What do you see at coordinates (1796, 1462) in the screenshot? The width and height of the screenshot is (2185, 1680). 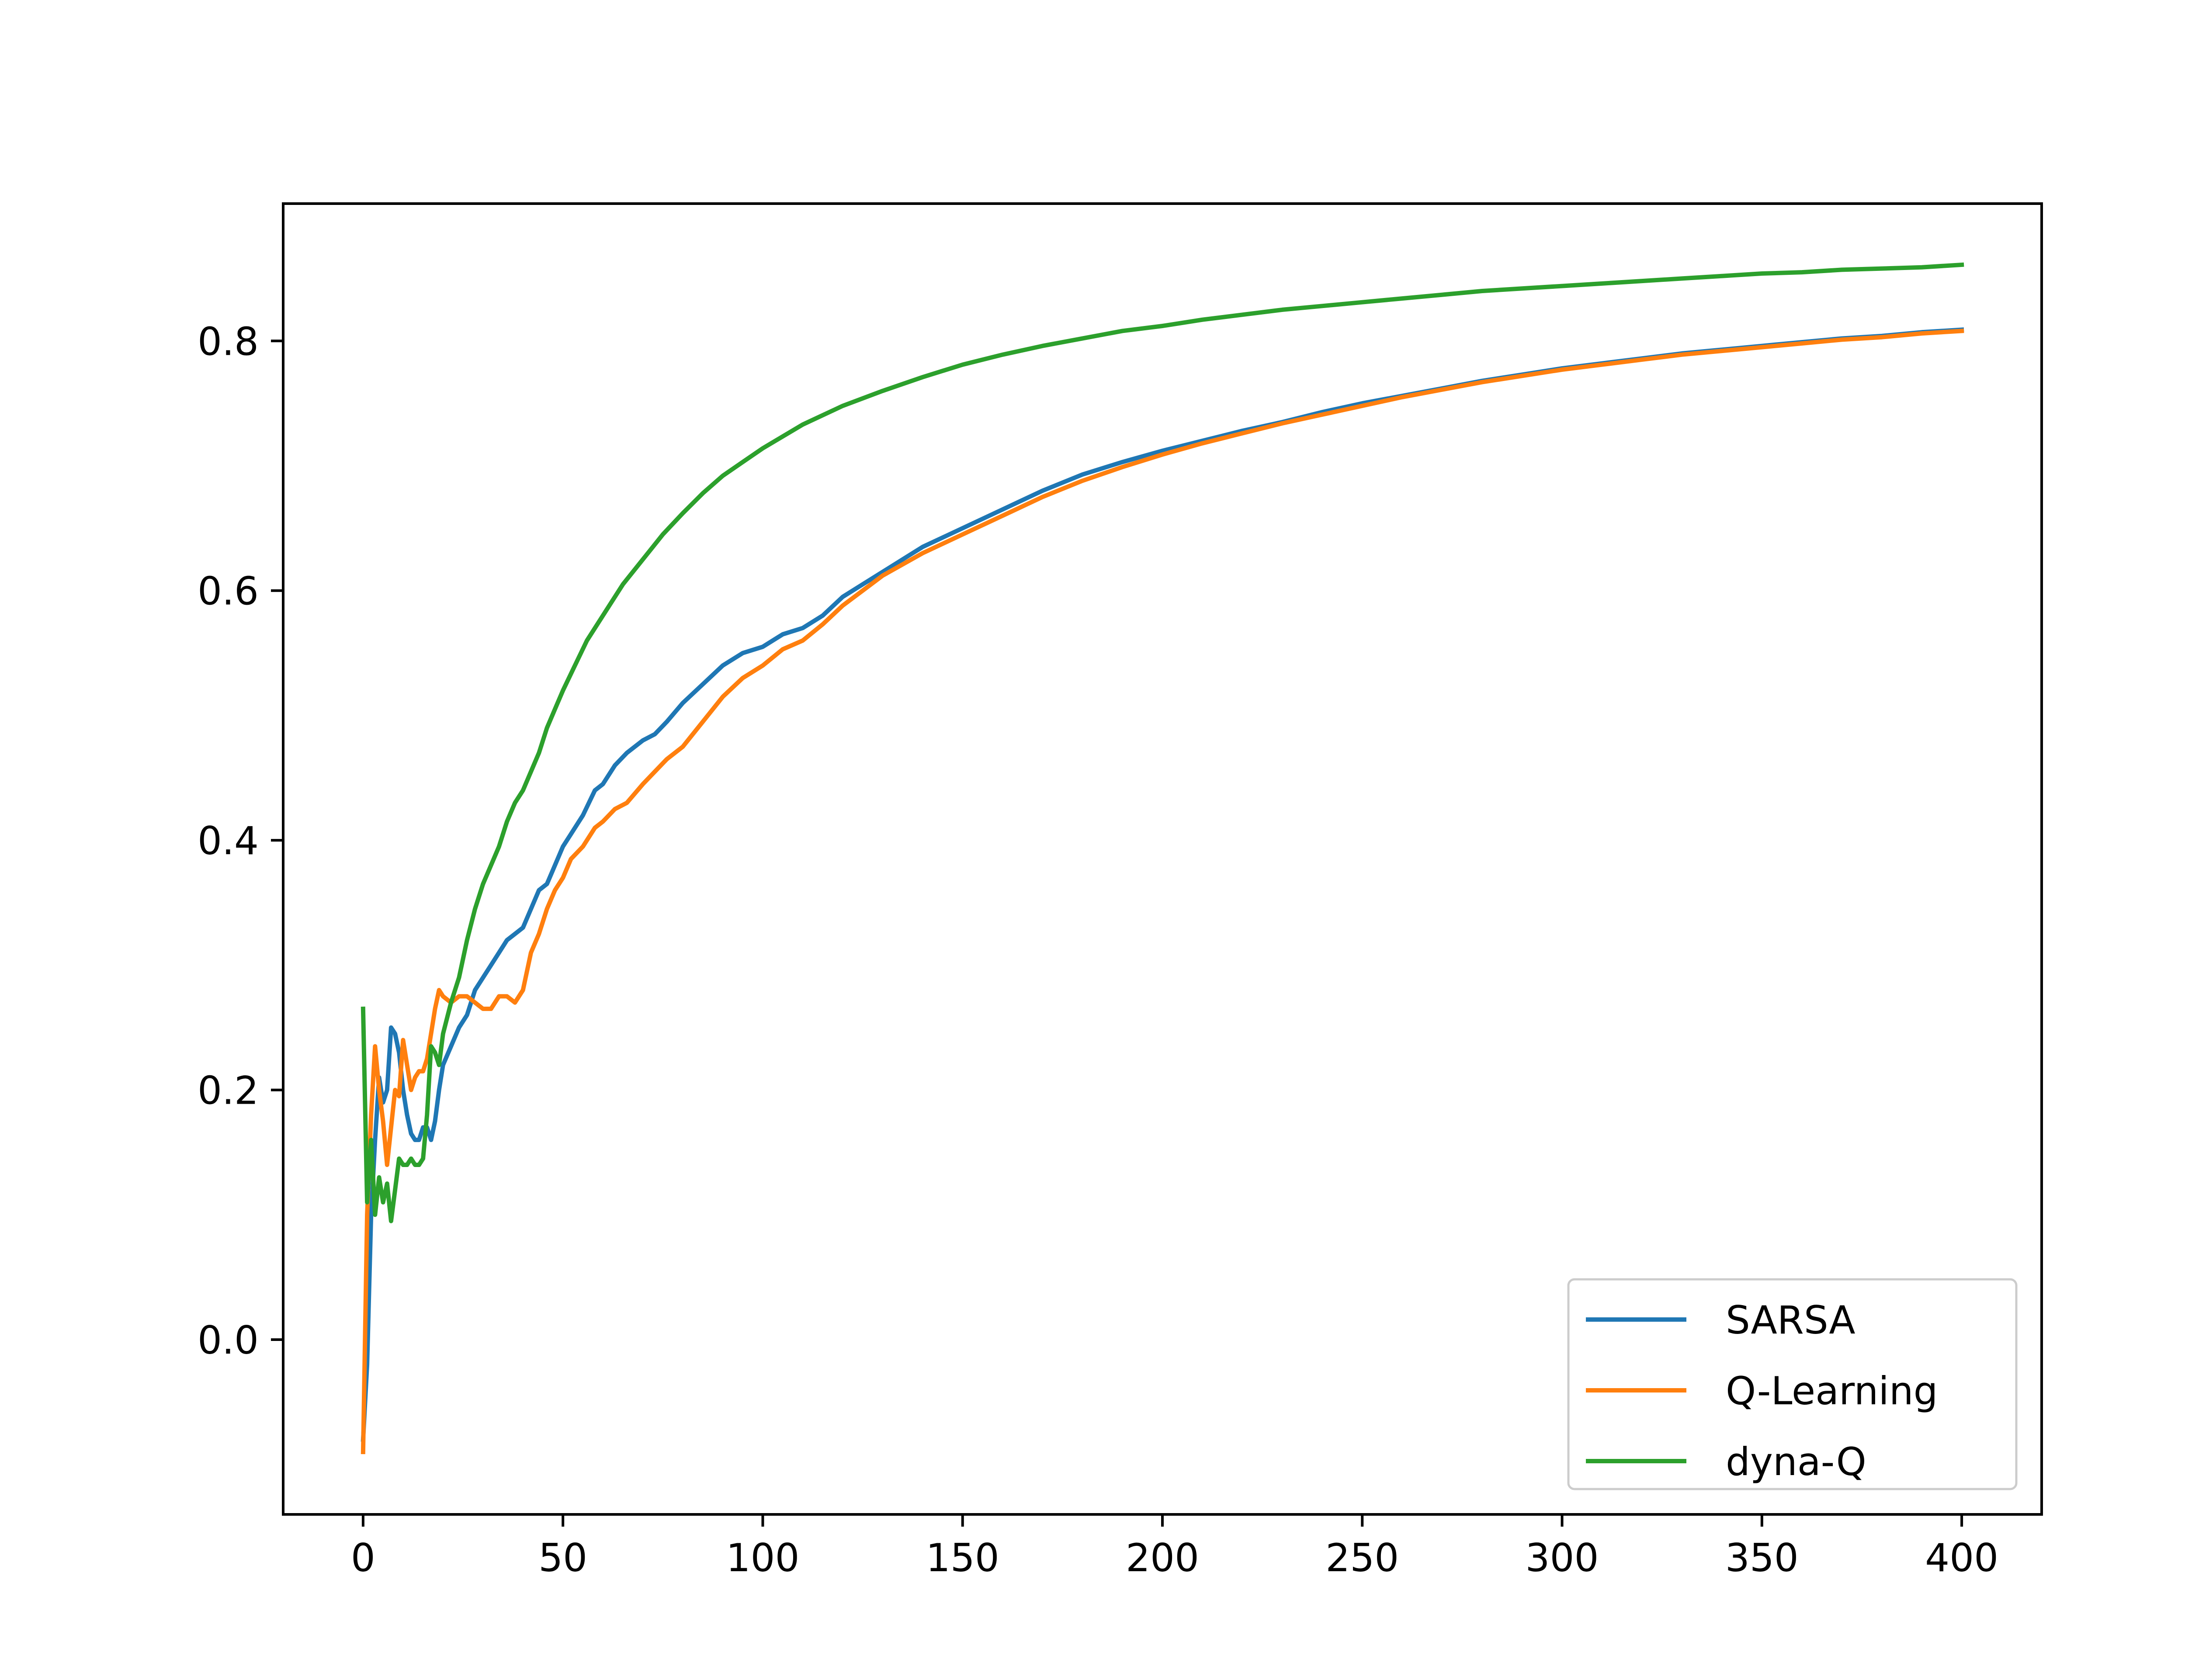 I see `legend-label-2: dyna-Q` at bounding box center [1796, 1462].